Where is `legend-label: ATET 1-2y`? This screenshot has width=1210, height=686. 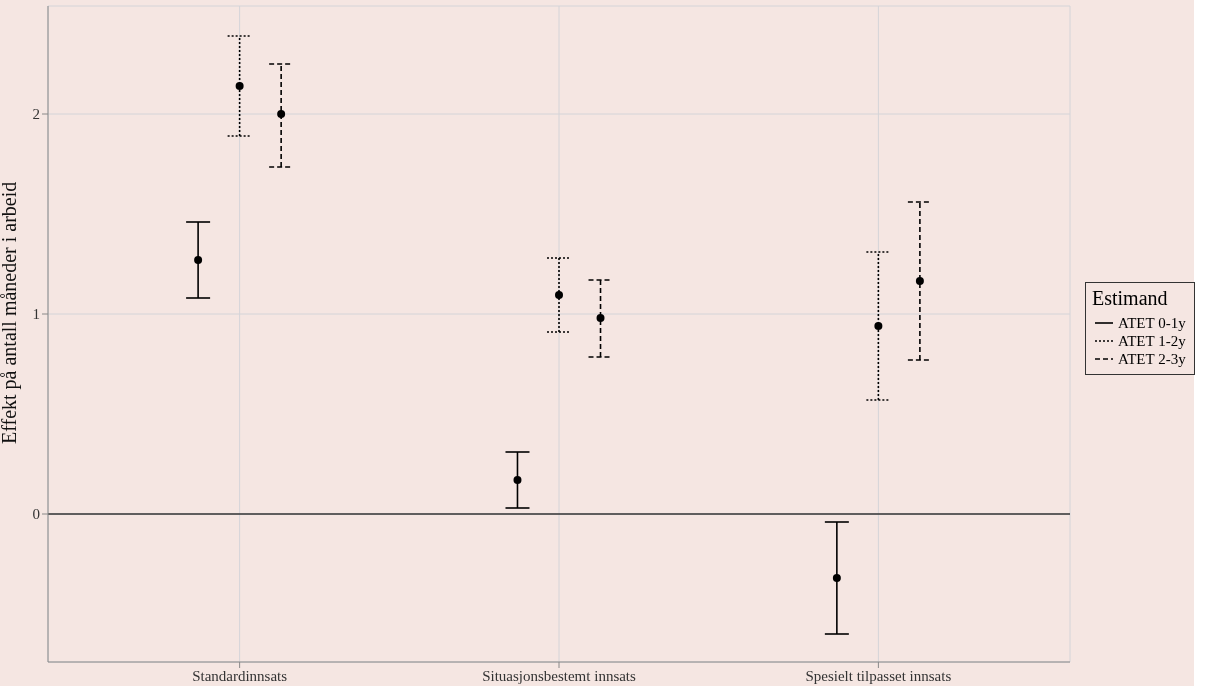 legend-label: ATET 1-2y is located at coordinates (1152, 341).